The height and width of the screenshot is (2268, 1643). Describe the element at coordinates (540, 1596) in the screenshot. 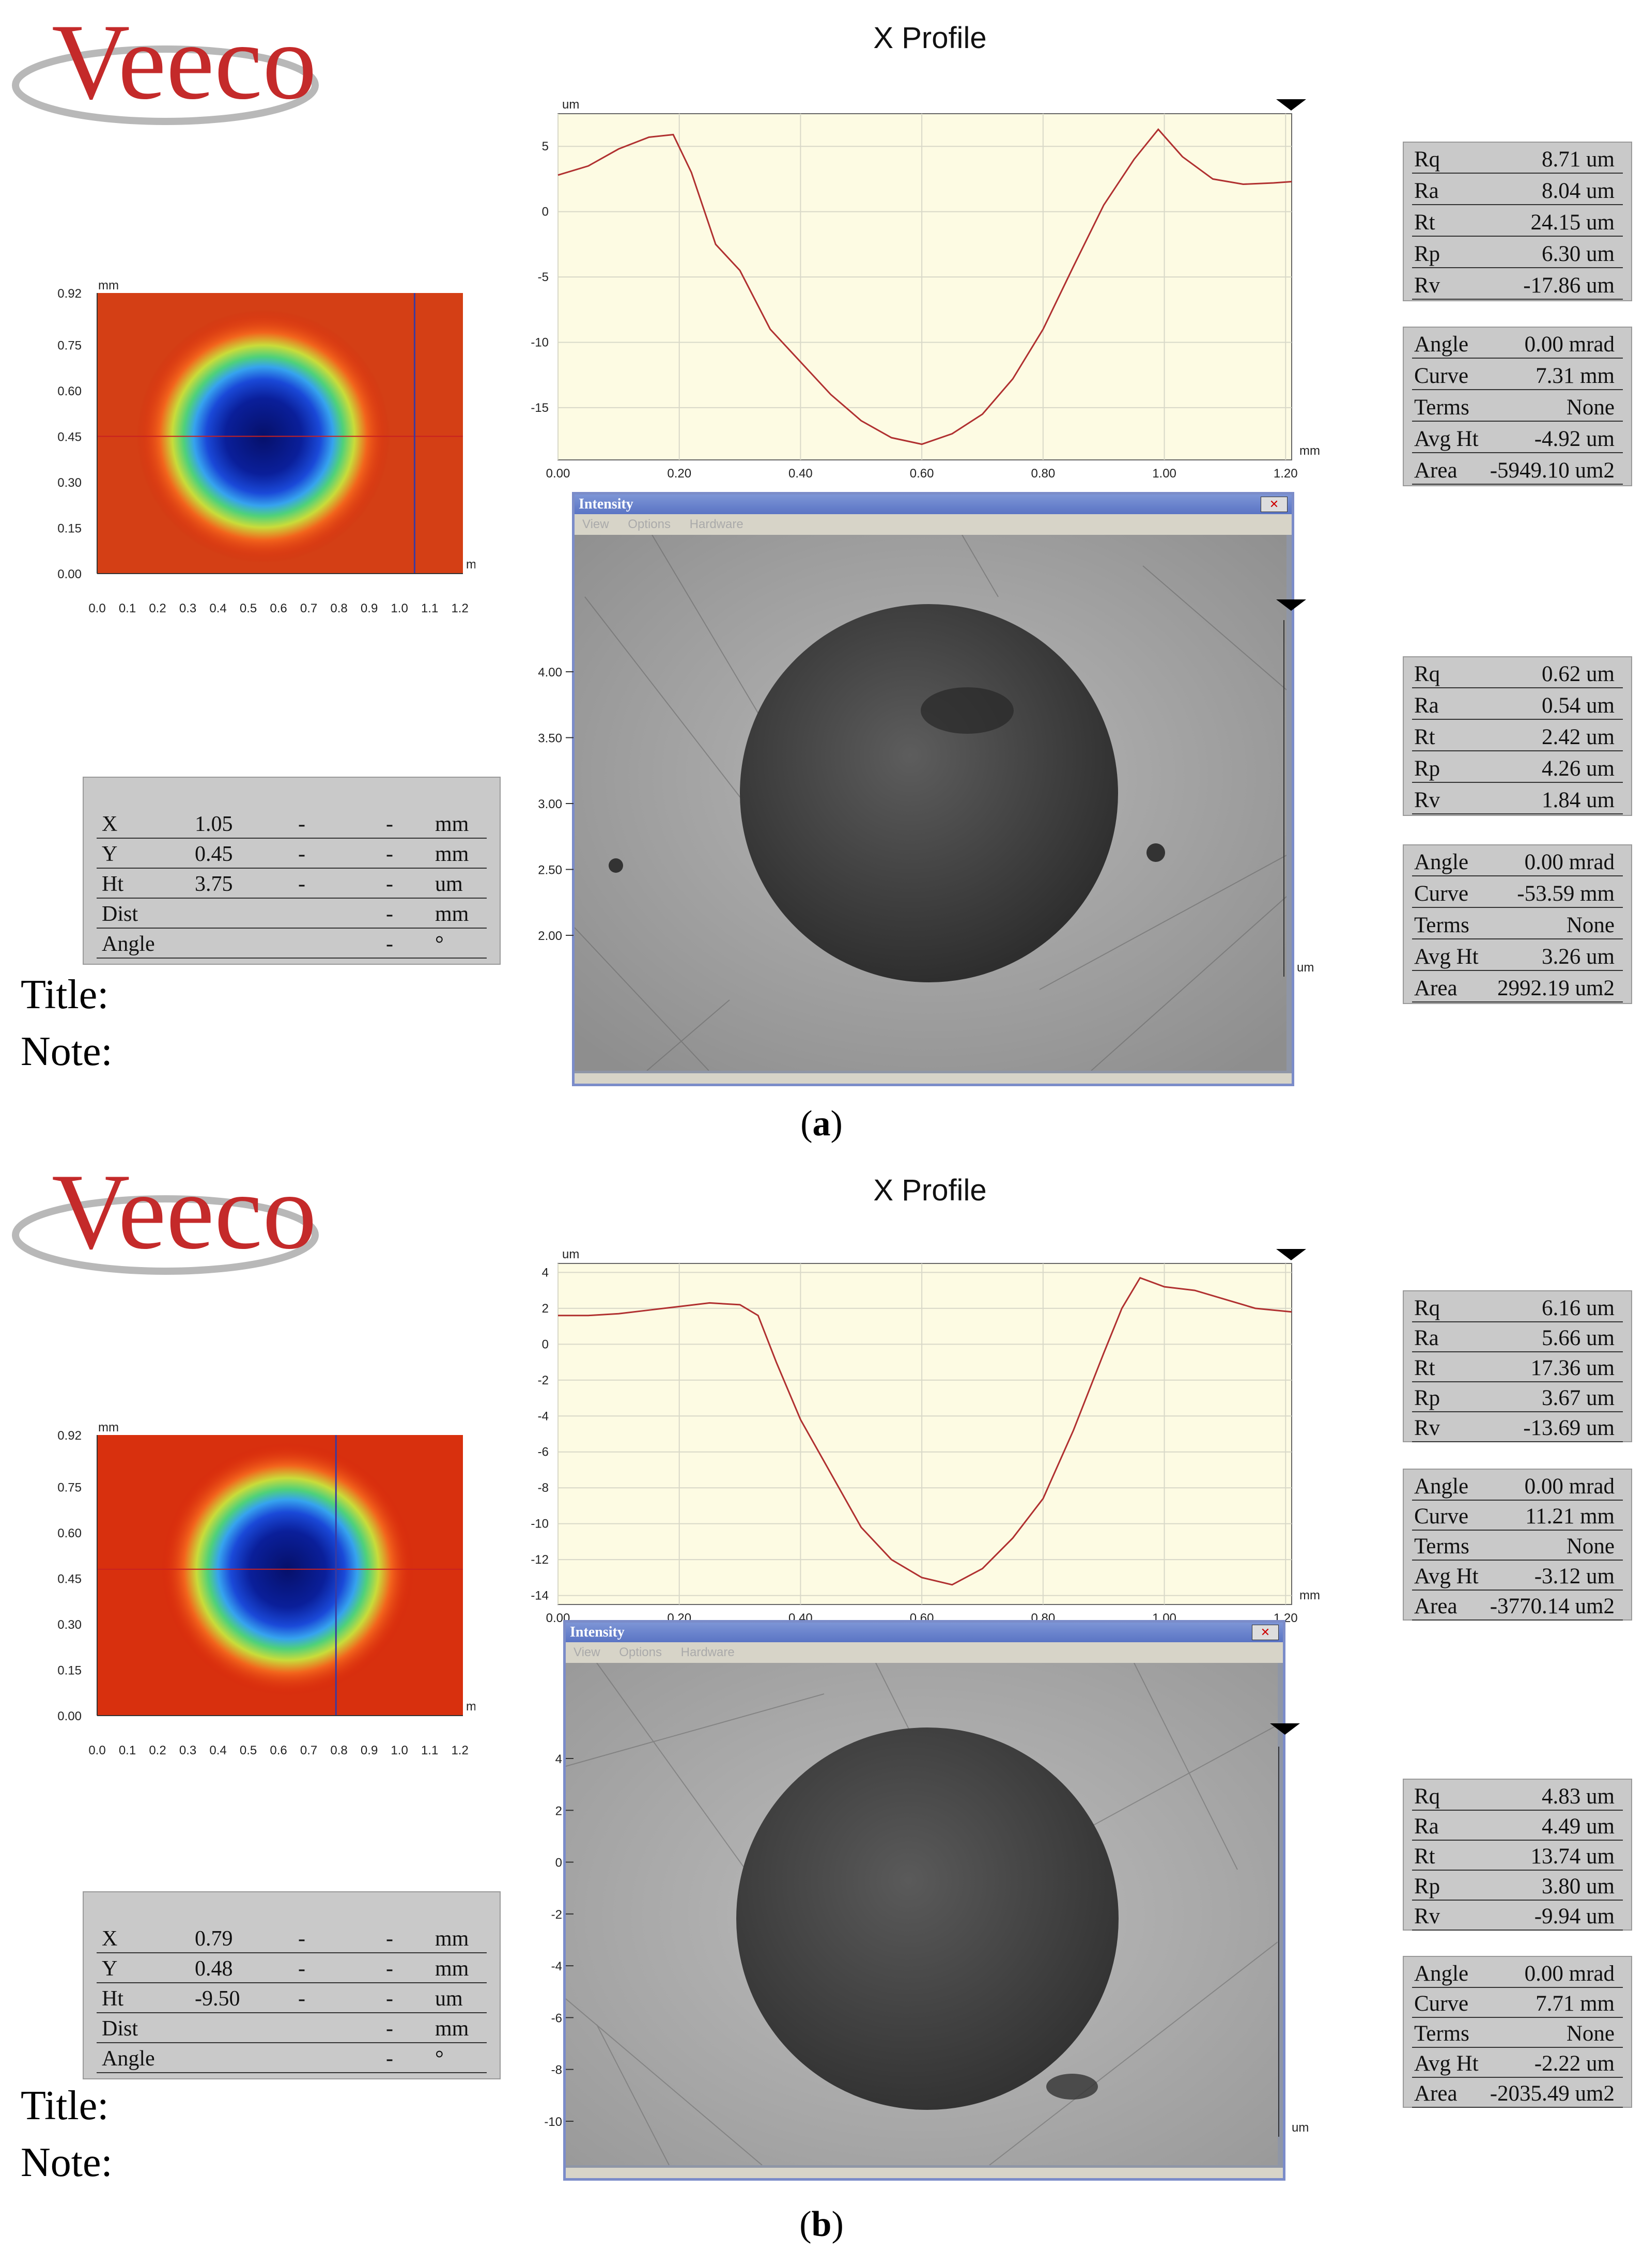

I see `profile-y-tick: -14` at that location.